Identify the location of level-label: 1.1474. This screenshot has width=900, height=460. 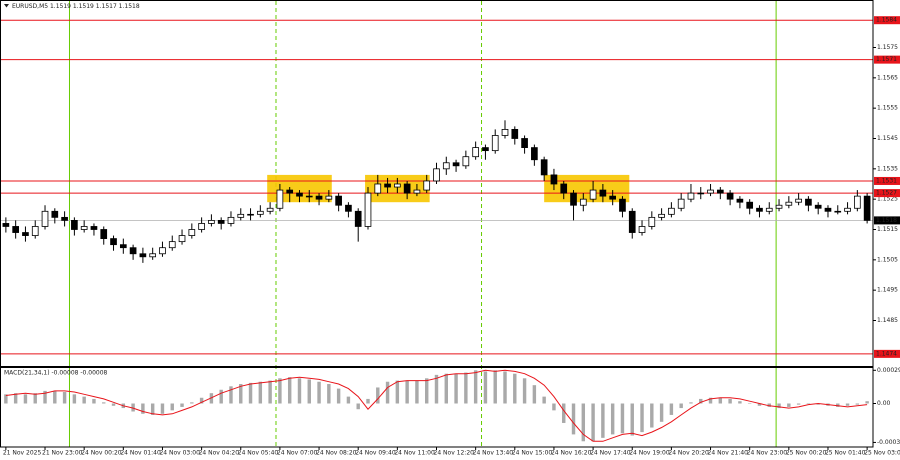
(886, 353).